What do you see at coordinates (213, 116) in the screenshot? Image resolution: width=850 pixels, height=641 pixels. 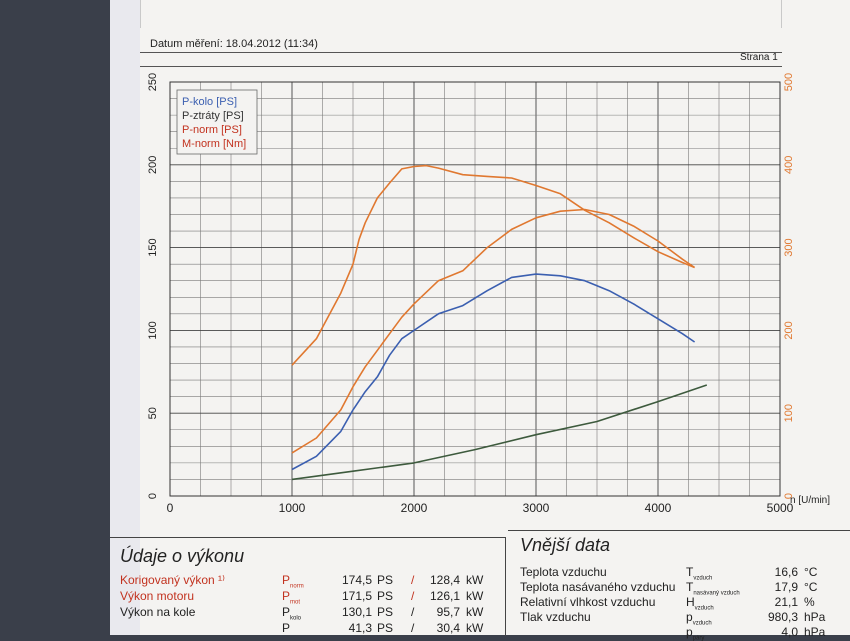 I see `legend-p-ztraty: P-ztráty [PS]` at bounding box center [213, 116].